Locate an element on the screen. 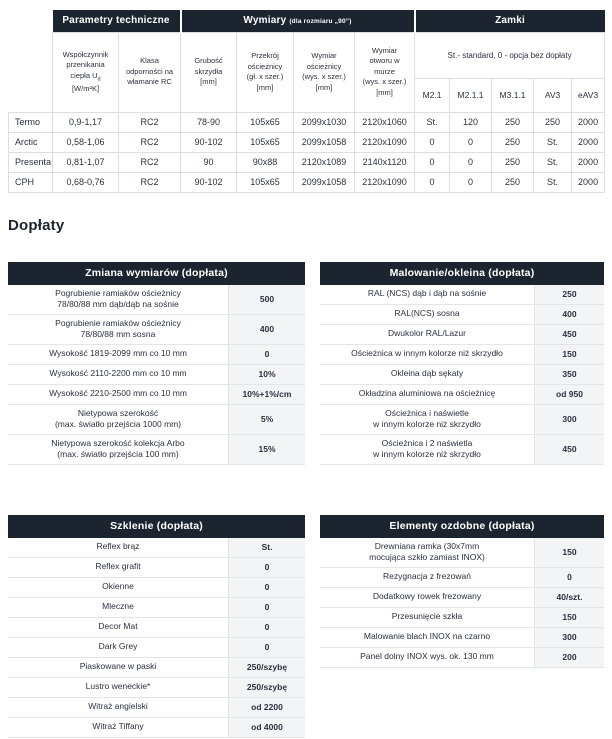 This screenshot has width=612, height=739. table-row: Witraż Tiffany od 4000 is located at coordinates (156, 727).